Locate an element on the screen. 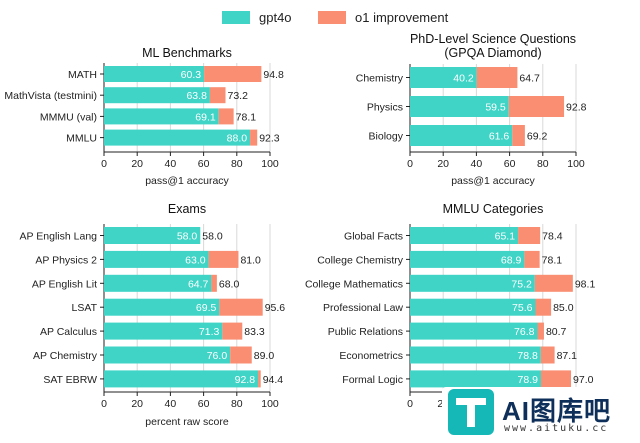 The image size is (640, 443). chart-title: (GPQA Diamond) is located at coordinates (492, 53).